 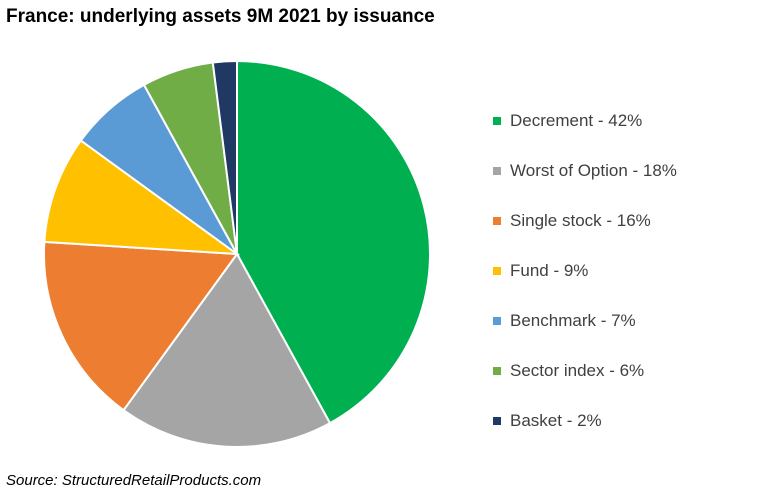 I want to click on legend-label: Fund - 9%, so click(x=549, y=270).